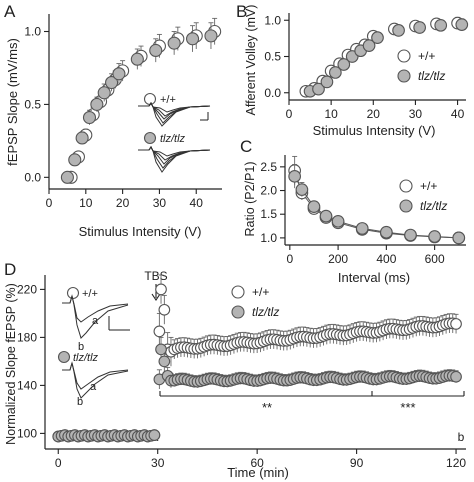 The width and height of the screenshot is (474, 482). Describe the element at coordinates (406, 206) in the screenshot. I see `panel-c-legend-mut-marker` at that location.